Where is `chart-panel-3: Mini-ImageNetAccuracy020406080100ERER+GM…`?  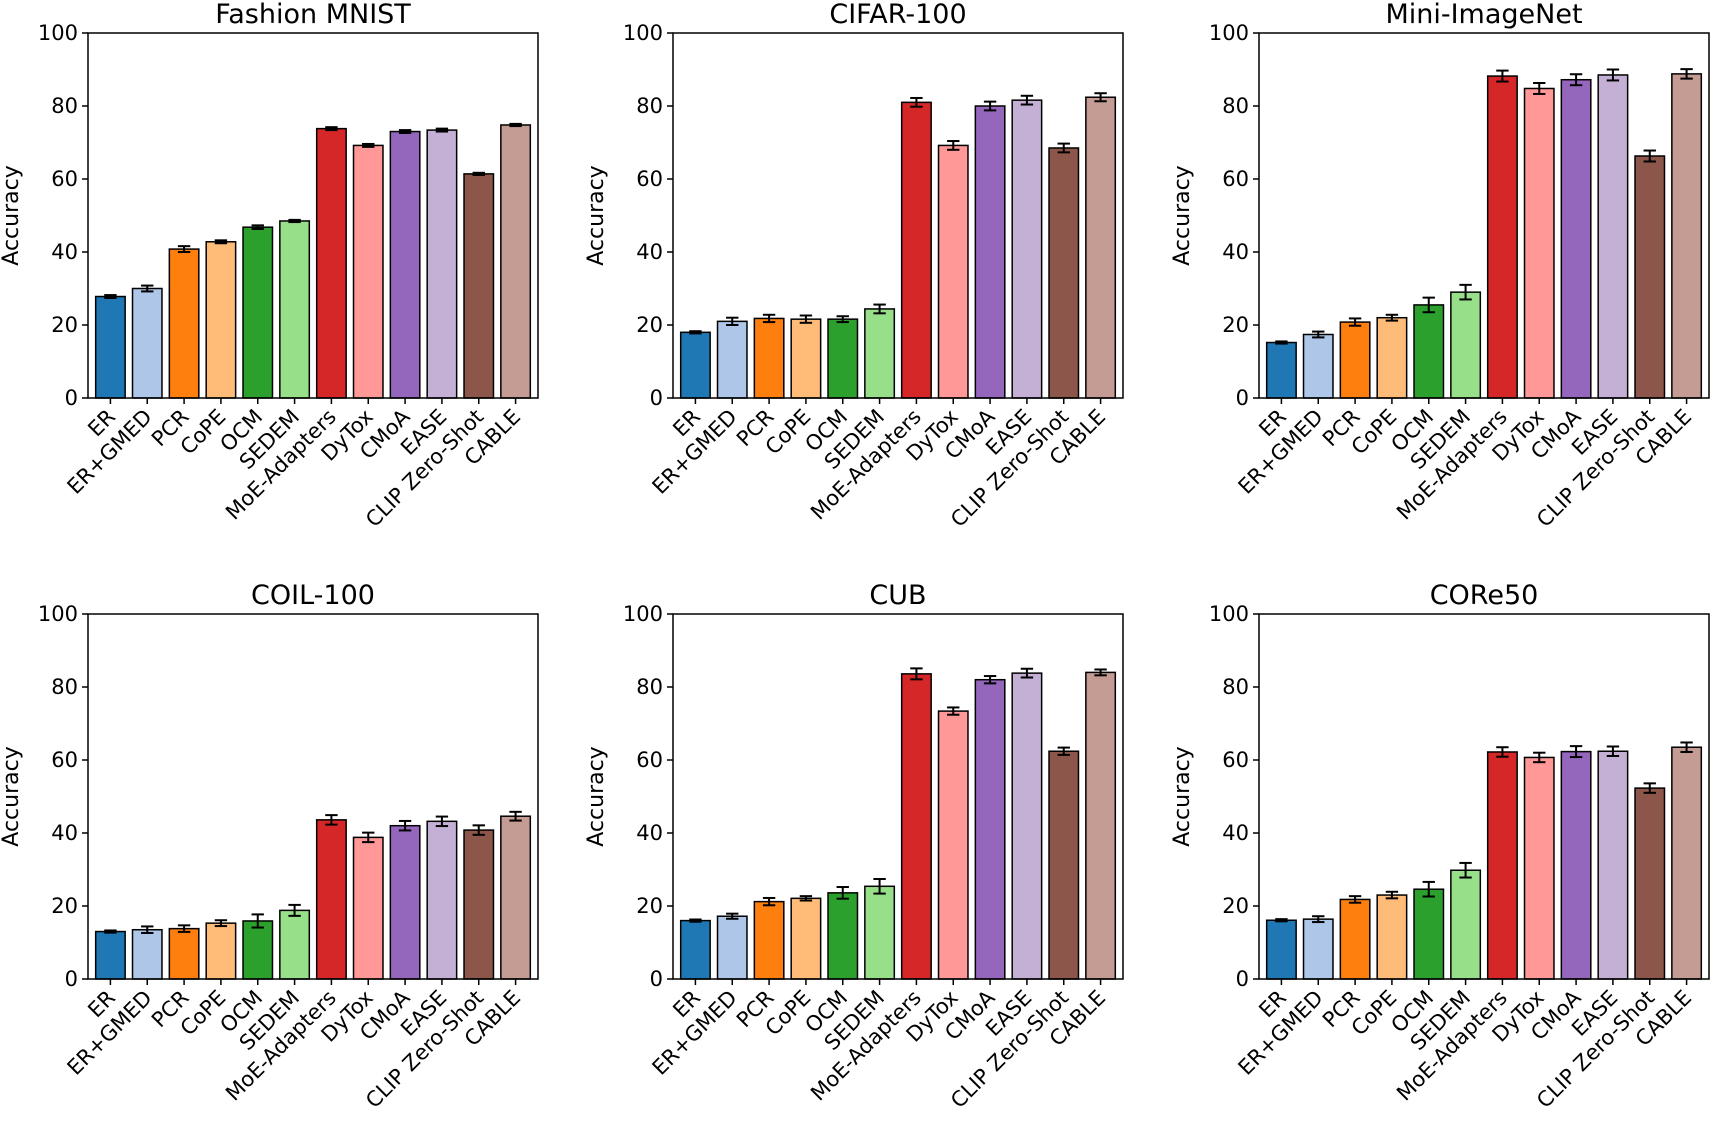
chart-panel-3: Mini-ImageNetAccuracy020406080100ERER+GM… is located at coordinates (1440, 266).